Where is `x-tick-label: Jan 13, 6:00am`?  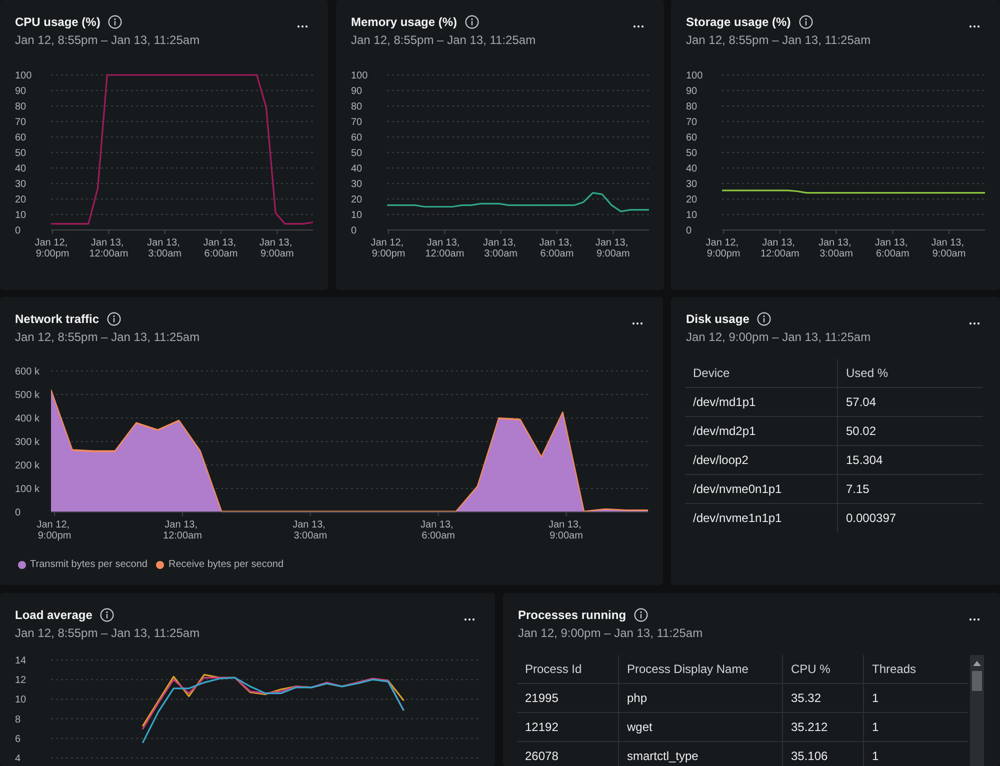
x-tick-label: Jan 13, 6:00am is located at coordinates (892, 249).